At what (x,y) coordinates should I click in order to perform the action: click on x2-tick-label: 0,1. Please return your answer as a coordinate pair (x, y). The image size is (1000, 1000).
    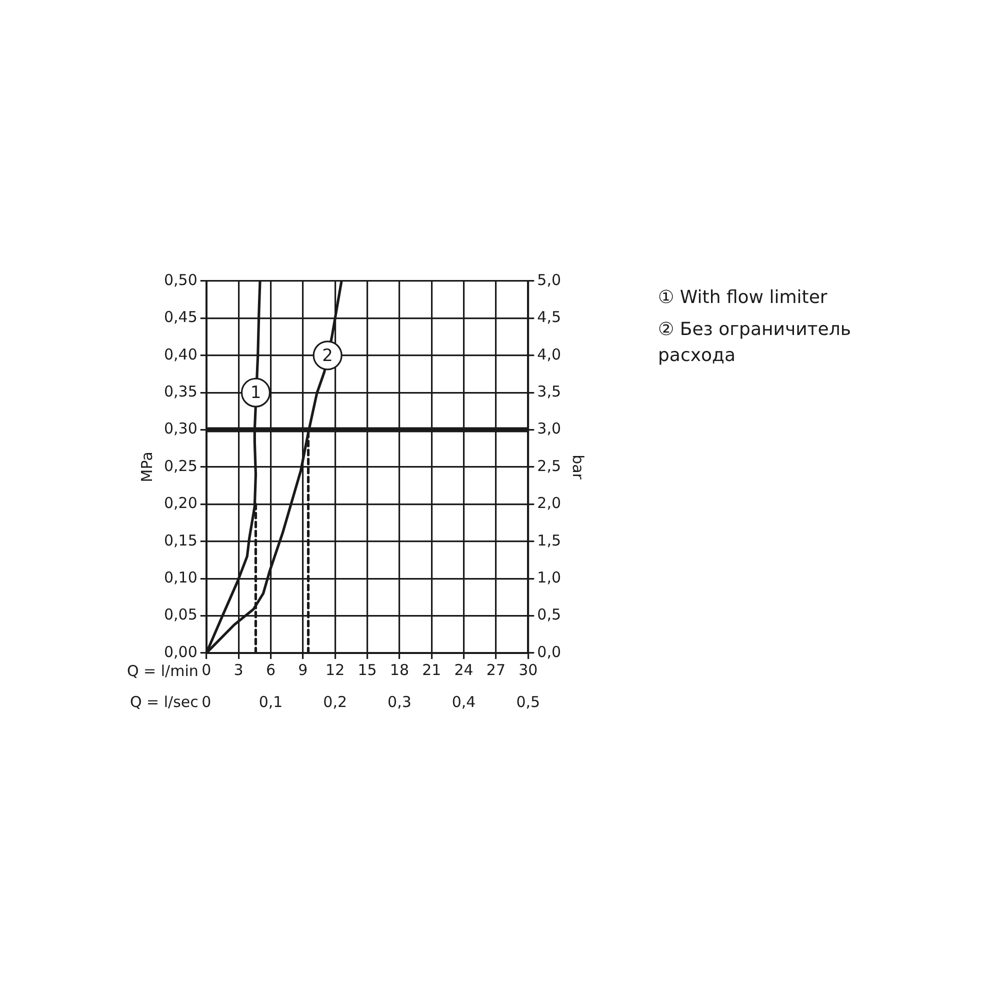
    Looking at the image, I should click on (270, 701).